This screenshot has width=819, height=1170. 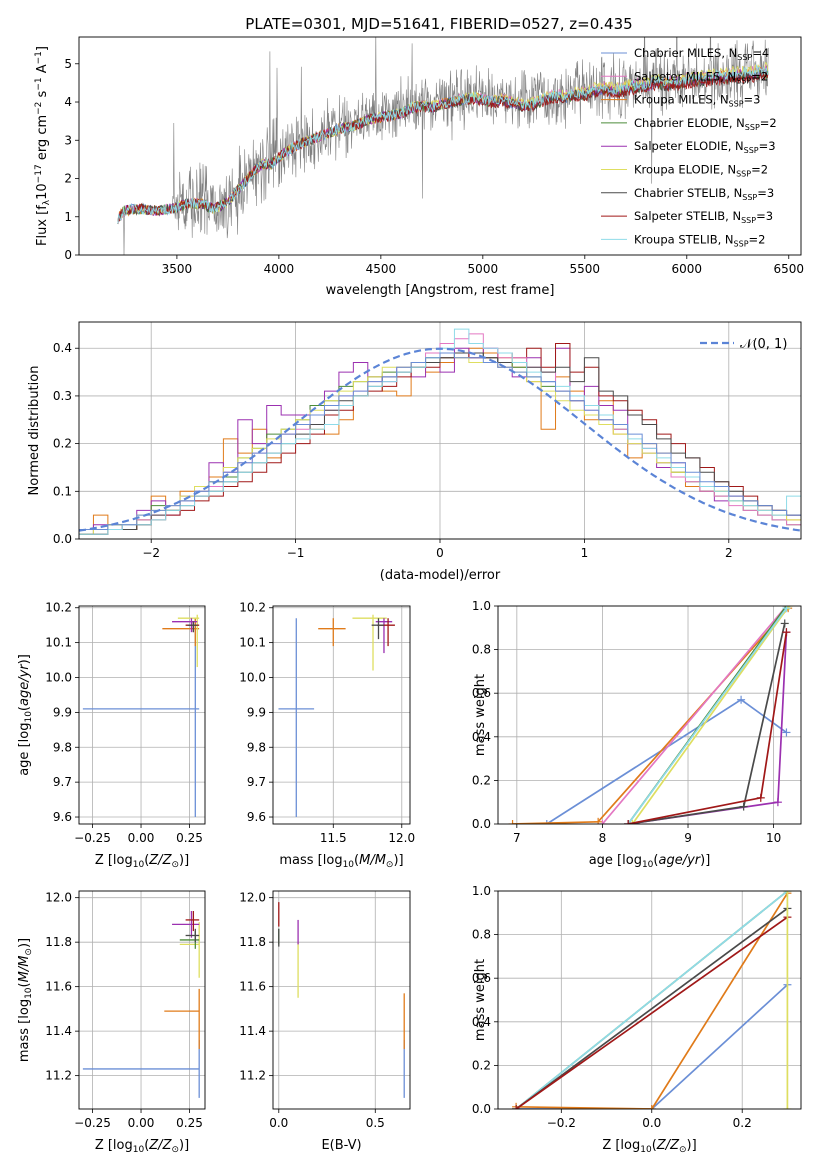 What do you see at coordinates (25, 715) in the screenshot?
I see `y-axis-label: age [log10(age/yr)]` at bounding box center [25, 715].